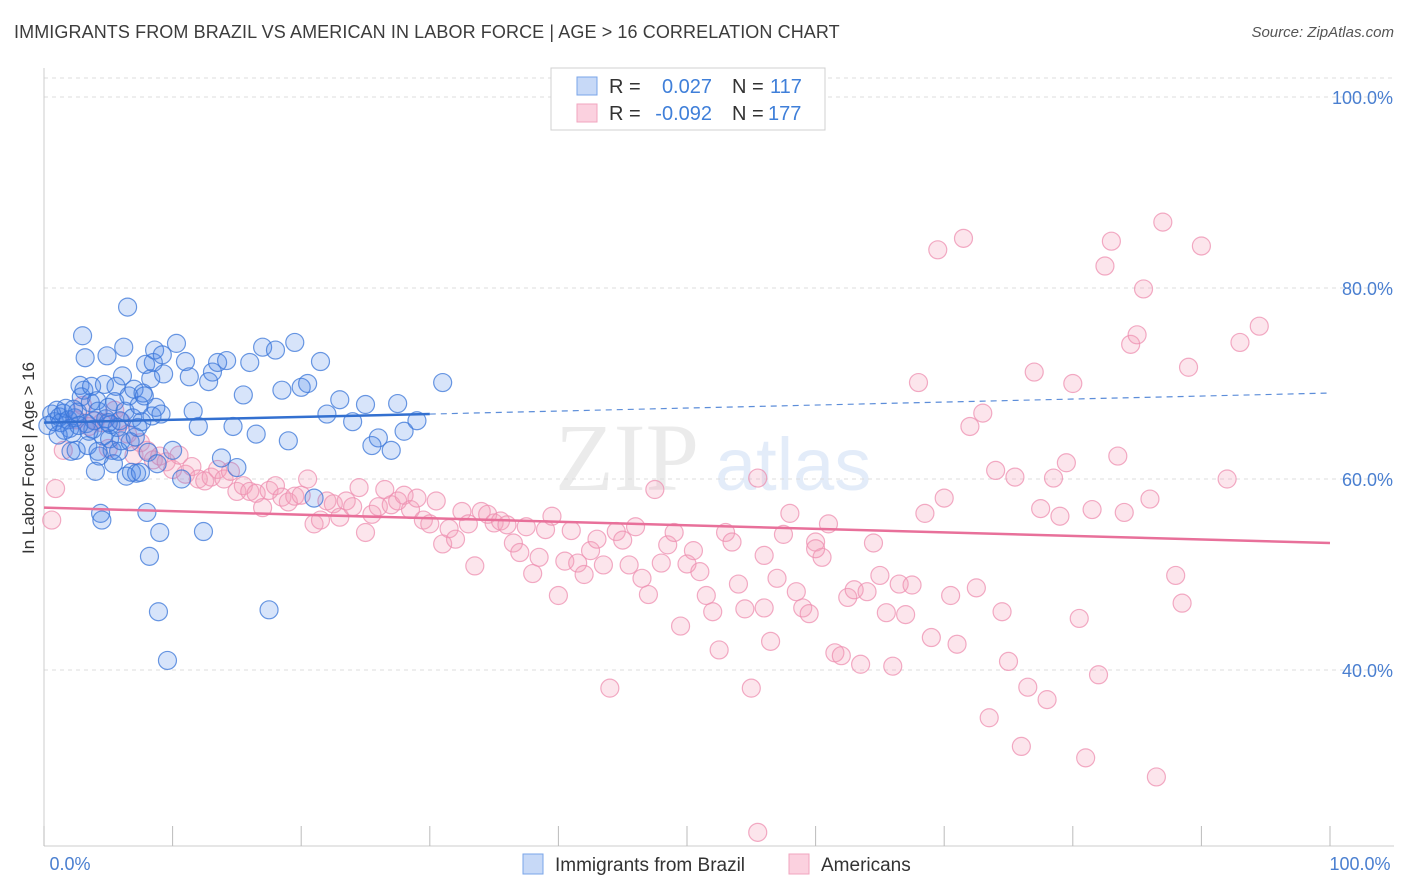  Describe the element at coordinates (866, 865) in the screenshot. I see `bottom-legend-label-pink: Americans` at that location.